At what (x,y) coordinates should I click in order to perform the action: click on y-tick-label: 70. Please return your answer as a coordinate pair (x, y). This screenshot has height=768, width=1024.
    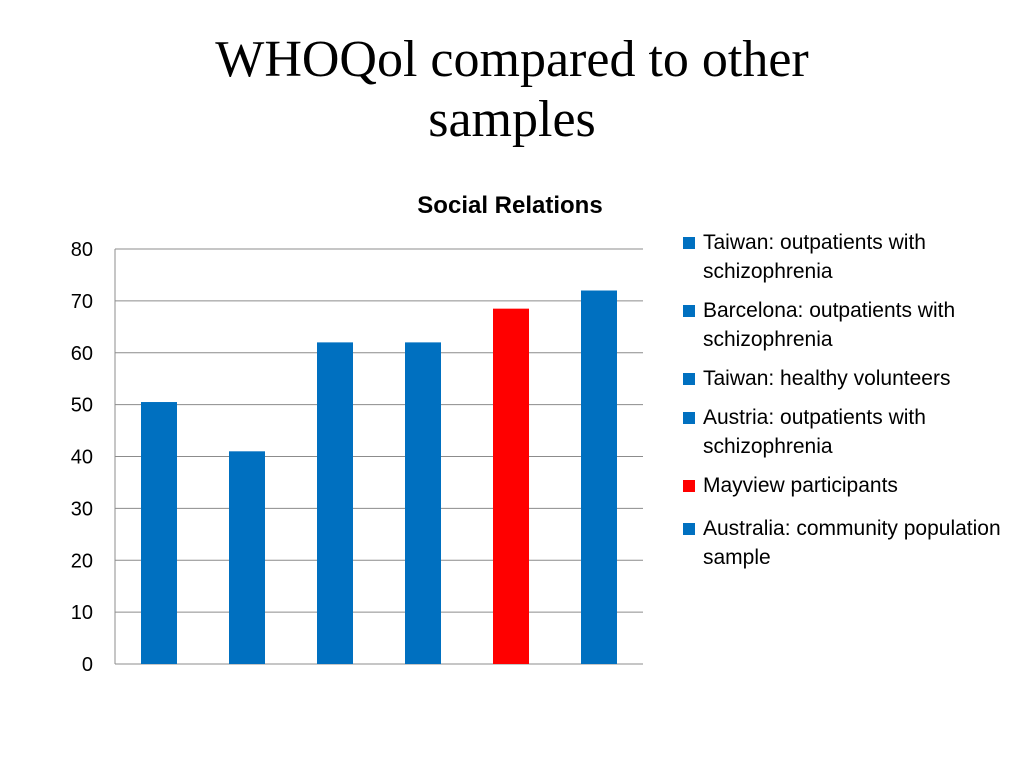
    Looking at the image, I should click on (82, 302).